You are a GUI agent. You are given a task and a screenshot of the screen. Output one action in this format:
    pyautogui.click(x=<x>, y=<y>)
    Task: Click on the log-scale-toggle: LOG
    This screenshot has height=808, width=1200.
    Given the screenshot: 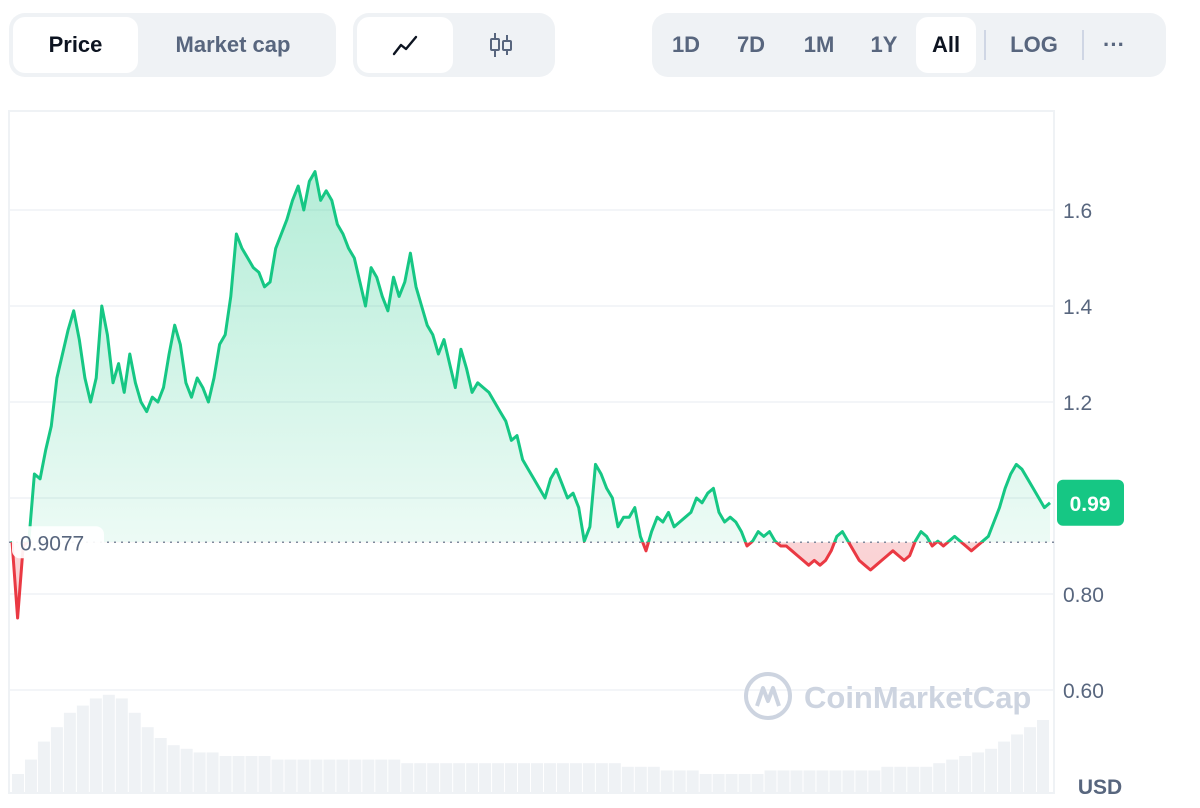 What is the action you would take?
    pyautogui.click(x=1034, y=44)
    